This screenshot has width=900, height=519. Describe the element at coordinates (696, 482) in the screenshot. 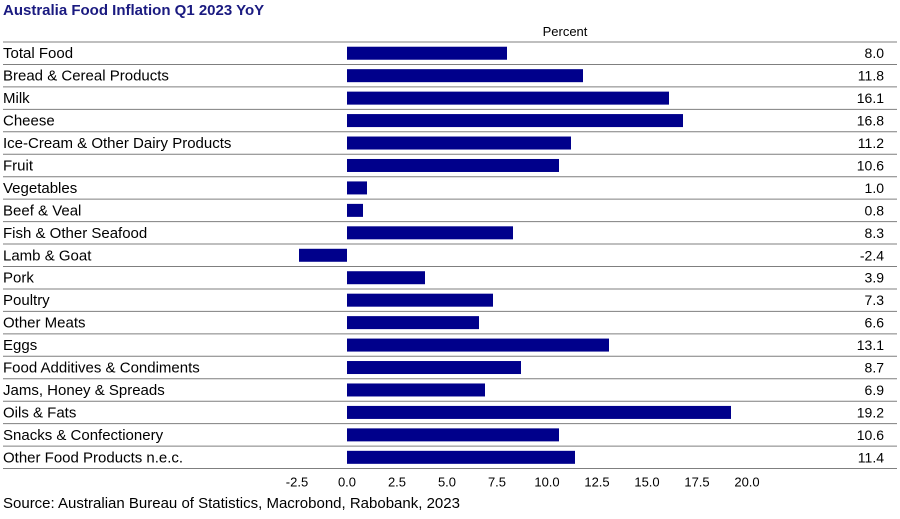

I see `x-tick-label: 17.5` at that location.